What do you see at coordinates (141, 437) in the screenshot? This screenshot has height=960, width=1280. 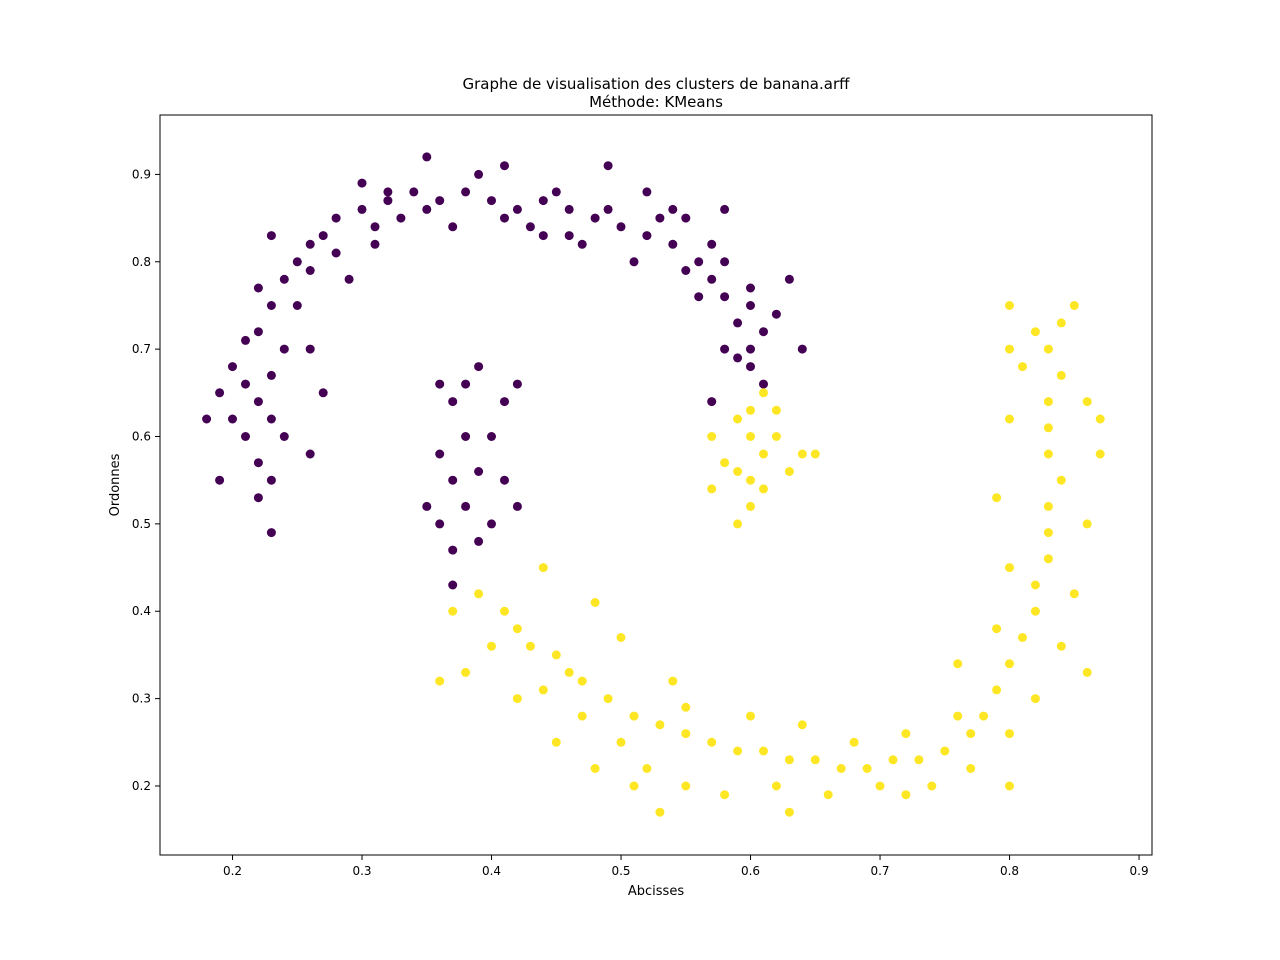 I see `y-tick-label: 0.6` at bounding box center [141, 437].